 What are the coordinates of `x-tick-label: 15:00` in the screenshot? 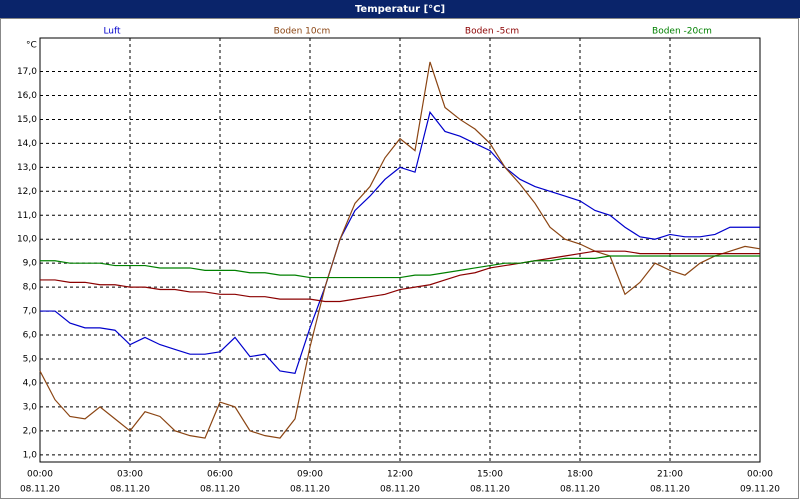 It's located at (490, 475).